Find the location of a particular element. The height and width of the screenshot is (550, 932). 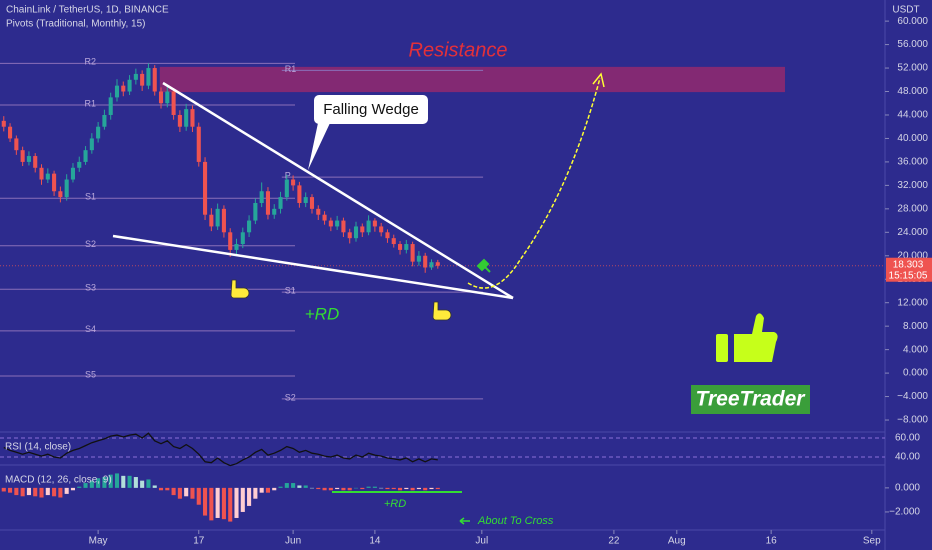

x-tick-label: 16 is located at coordinates (772, 541).